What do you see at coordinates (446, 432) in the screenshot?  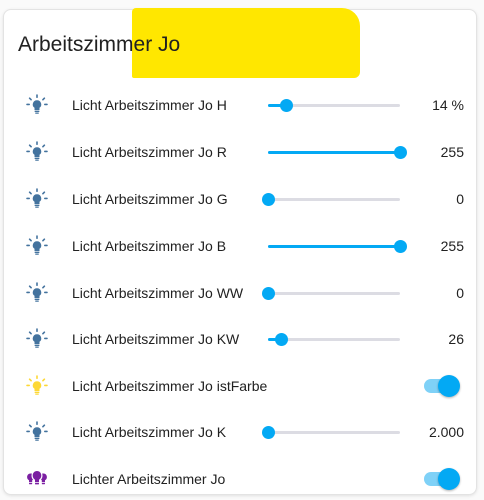 I see `slider-value: 2.000` at bounding box center [446, 432].